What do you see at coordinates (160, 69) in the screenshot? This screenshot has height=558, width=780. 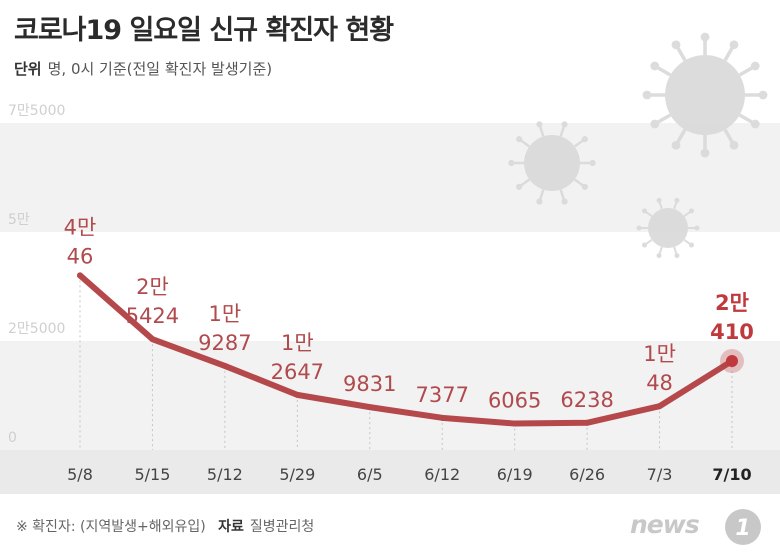 I see `unit-text: 명, 0시 기준(전일 확진자 발생기준)` at bounding box center [160, 69].